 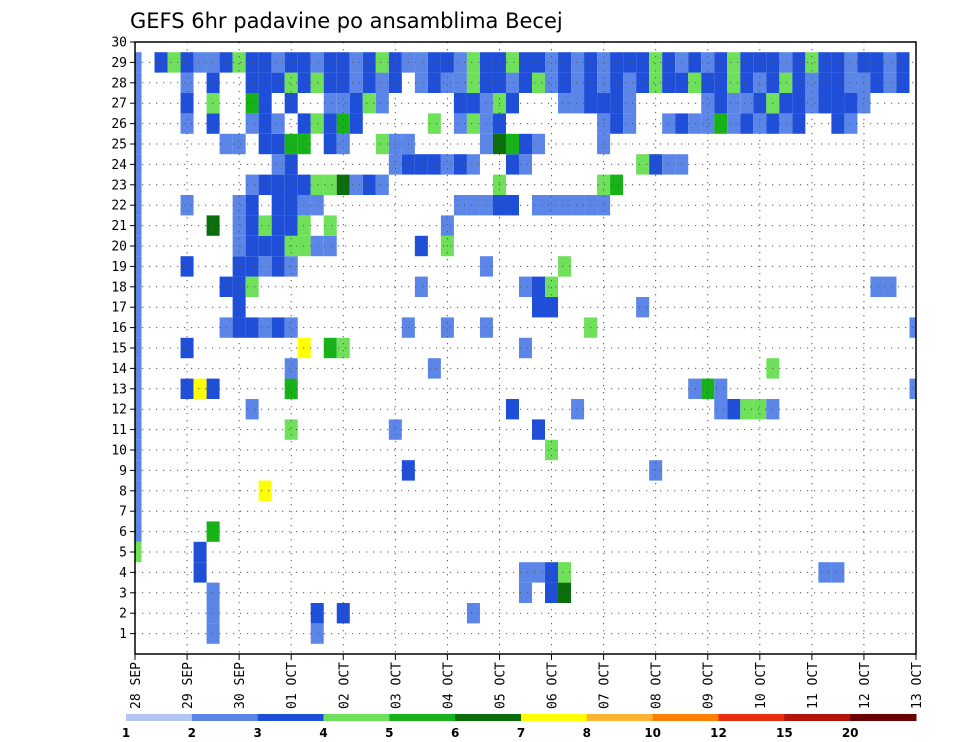 I want to click on x-tick-label: 05 OCT, so click(x=500, y=685).